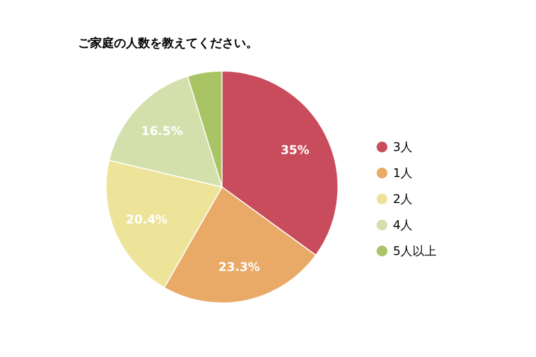 The height and width of the screenshot is (357, 536). Describe the element at coordinates (168, 43) in the screenshot. I see `chart-title: ご家庭の人数を教えてください。` at that location.